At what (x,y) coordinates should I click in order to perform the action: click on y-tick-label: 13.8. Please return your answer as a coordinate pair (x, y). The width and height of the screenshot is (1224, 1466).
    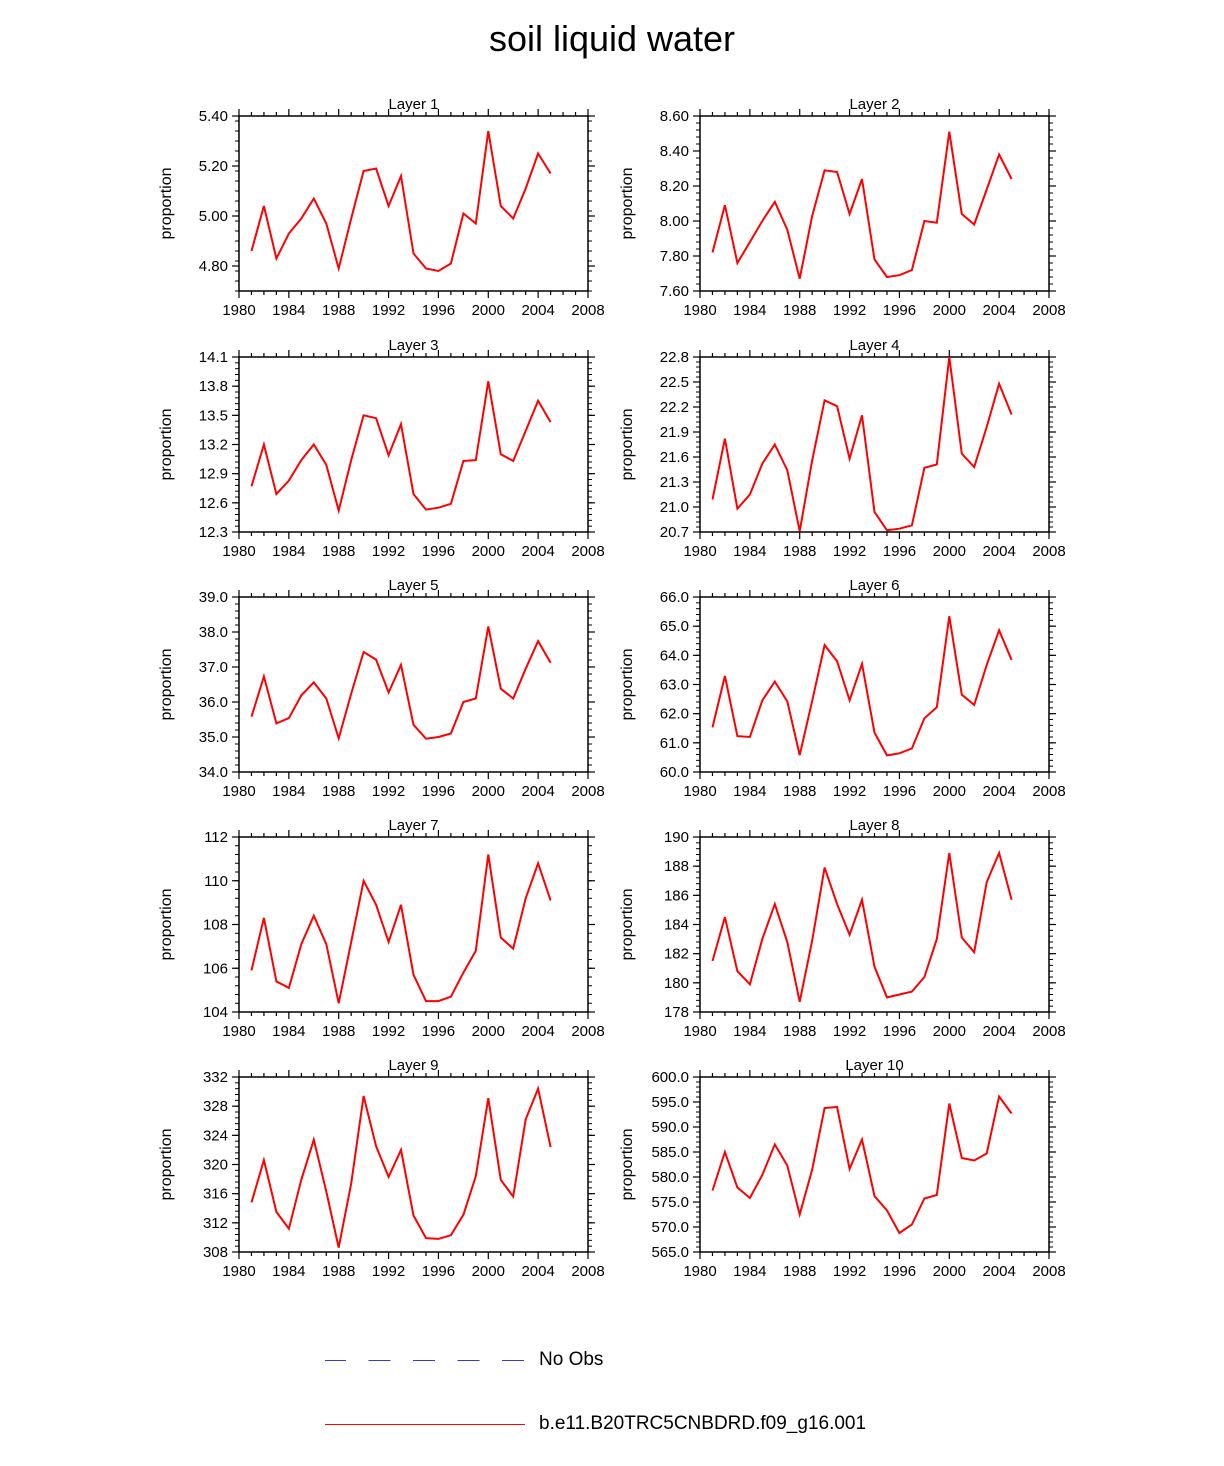
    Looking at the image, I should click on (213, 386).